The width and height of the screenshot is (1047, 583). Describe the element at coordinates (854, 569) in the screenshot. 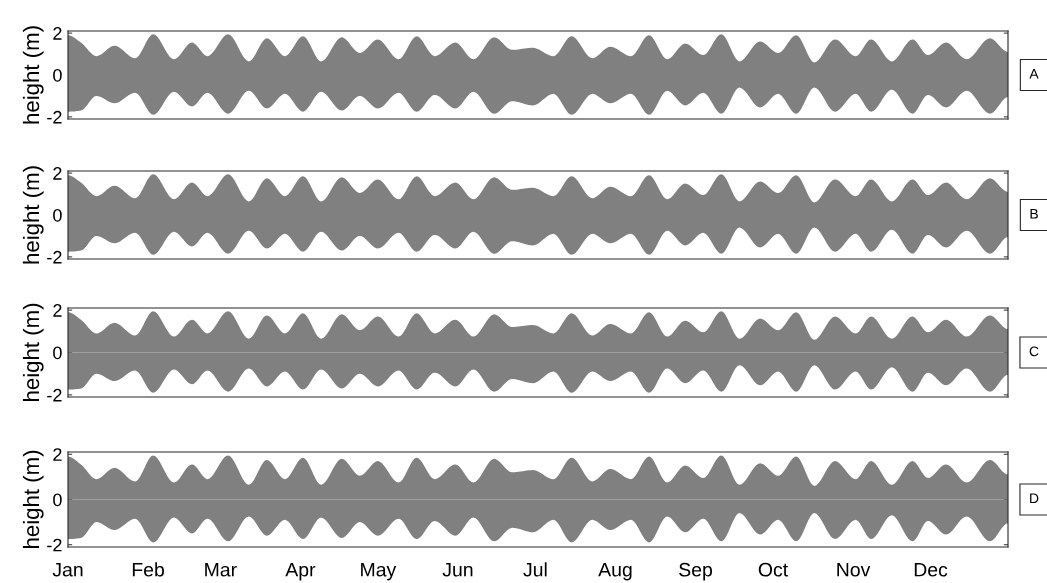

I see `x-tick-label: Nov` at that location.